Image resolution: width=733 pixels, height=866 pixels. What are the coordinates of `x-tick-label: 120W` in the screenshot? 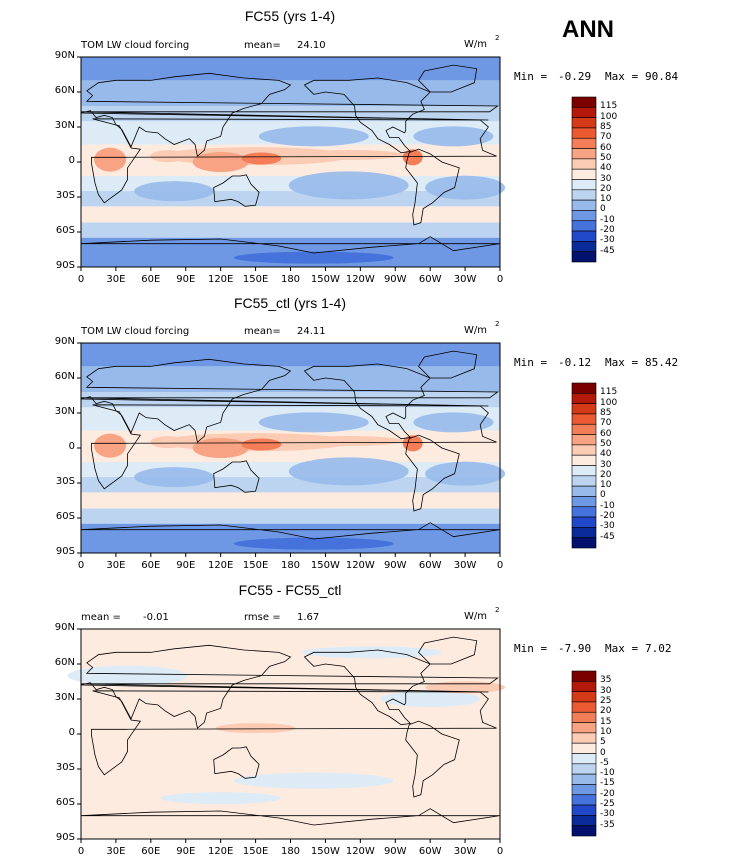 It's located at (360, 851).